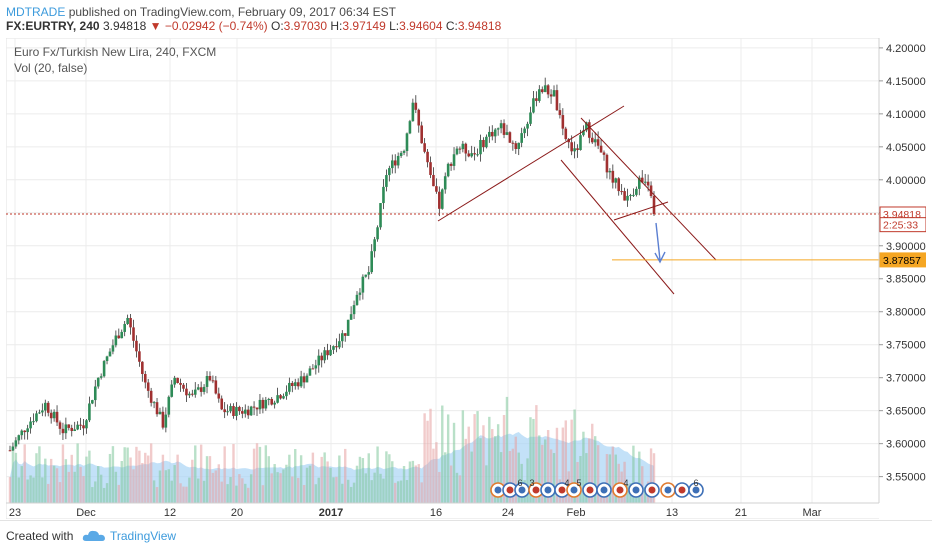 The height and width of the screenshot is (551, 932). I want to click on time-tick-label: Mar, so click(812, 513).